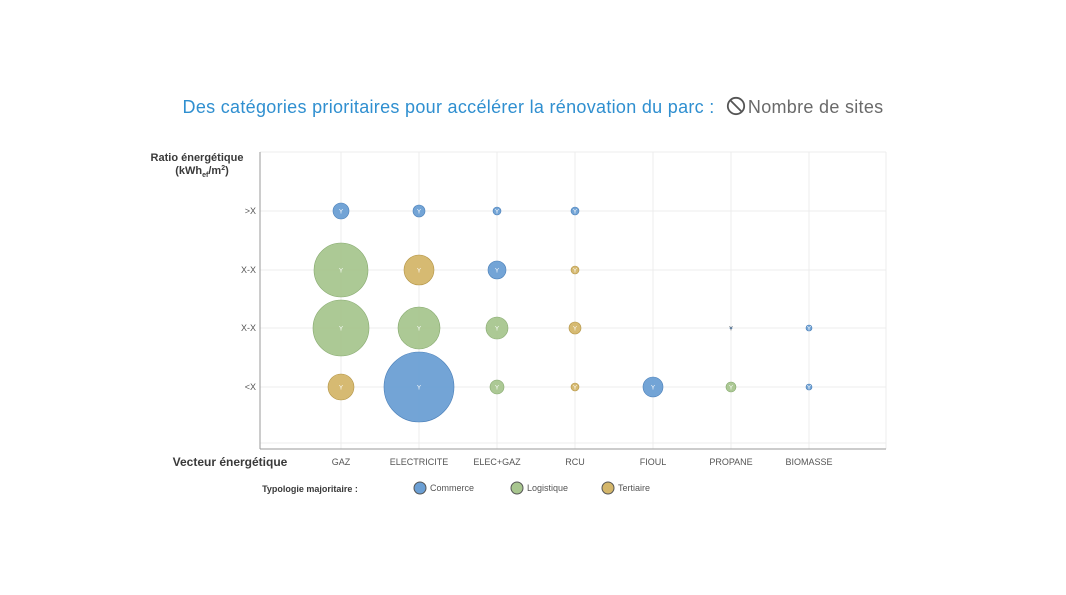 The image size is (1066, 595). What do you see at coordinates (547, 488) in the screenshot?
I see `legend-label: Logistique` at bounding box center [547, 488].